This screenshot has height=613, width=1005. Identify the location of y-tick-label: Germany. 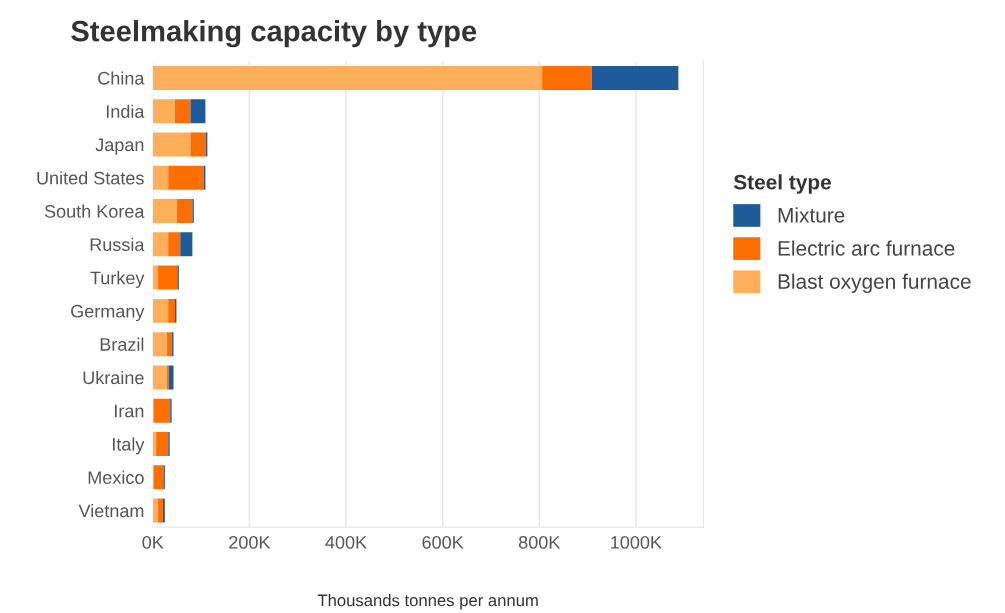
(108, 313).